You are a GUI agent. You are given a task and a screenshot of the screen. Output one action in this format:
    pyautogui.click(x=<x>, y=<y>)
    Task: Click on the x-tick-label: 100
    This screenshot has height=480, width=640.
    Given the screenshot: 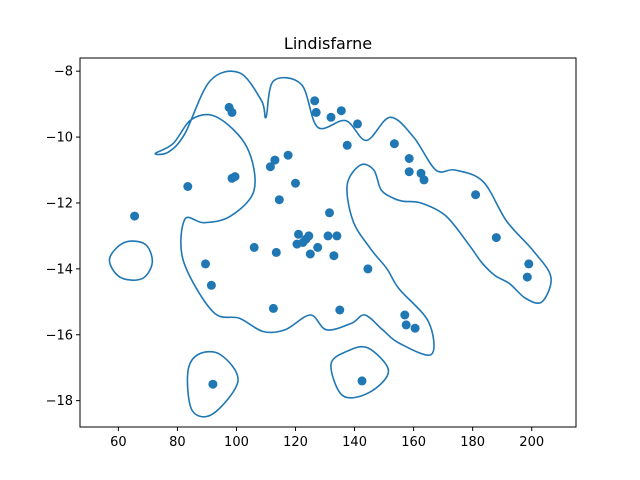 What is the action you would take?
    pyautogui.click(x=236, y=442)
    